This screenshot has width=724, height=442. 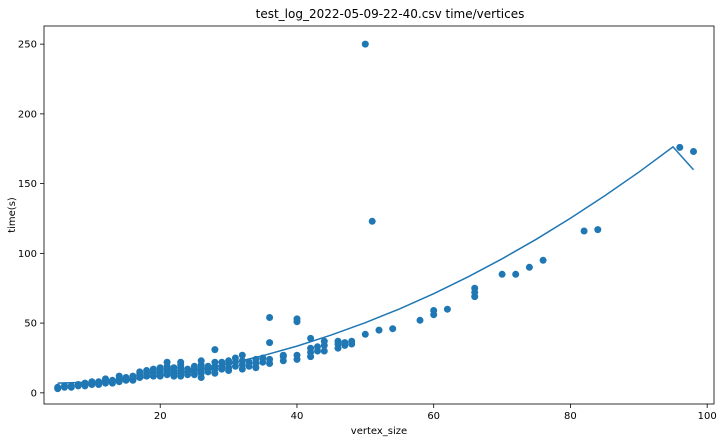 What do you see at coordinates (160, 416) in the screenshot?
I see `x-tick-label: 20` at bounding box center [160, 416].